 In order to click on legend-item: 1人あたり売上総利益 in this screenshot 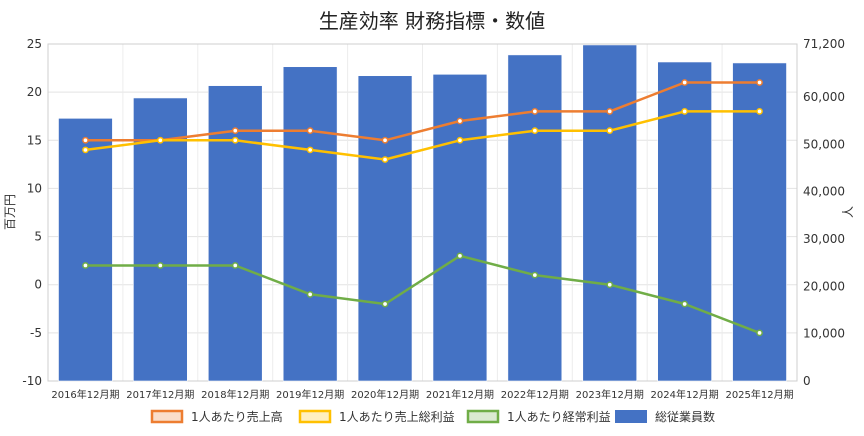, I will do `click(376, 416)`.